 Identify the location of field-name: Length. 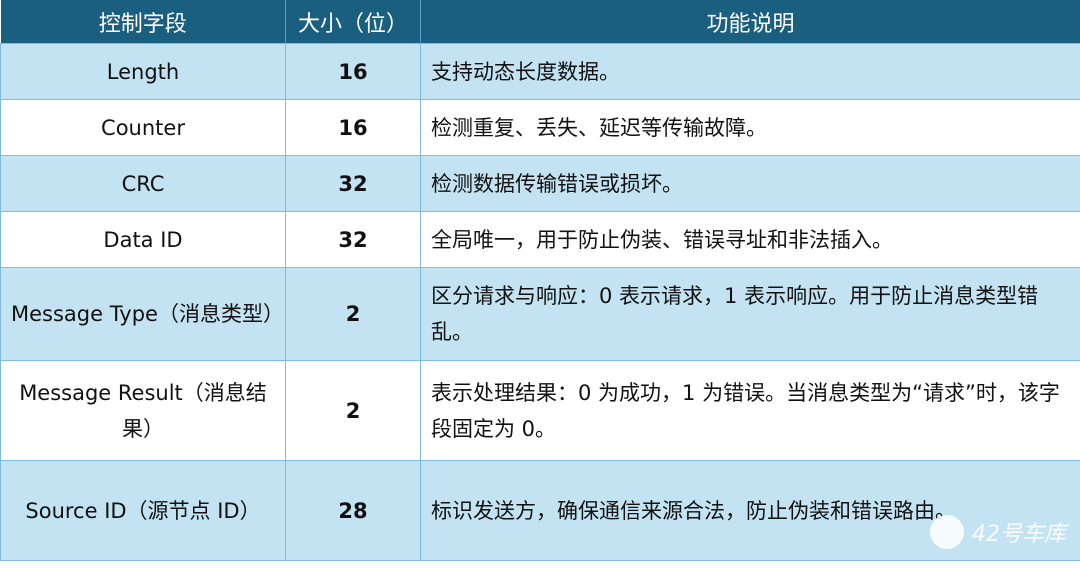
(143, 71).